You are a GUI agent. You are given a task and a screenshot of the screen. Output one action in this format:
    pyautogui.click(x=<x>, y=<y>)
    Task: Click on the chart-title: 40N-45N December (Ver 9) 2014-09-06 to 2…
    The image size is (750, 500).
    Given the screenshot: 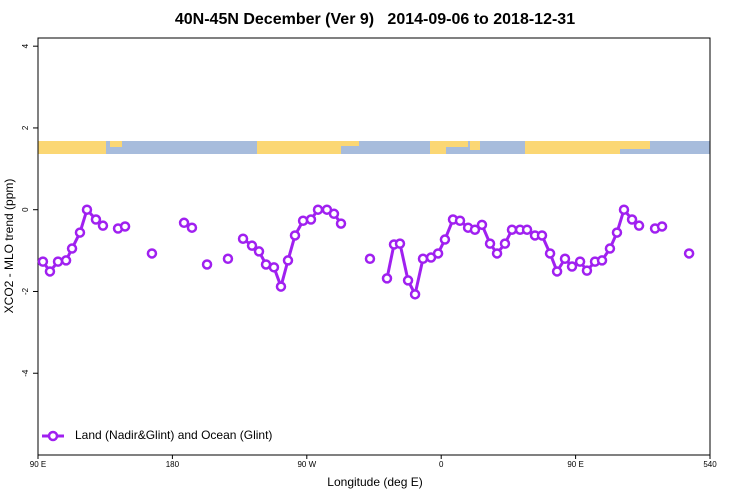 What is the action you would take?
    pyautogui.click(x=375, y=19)
    